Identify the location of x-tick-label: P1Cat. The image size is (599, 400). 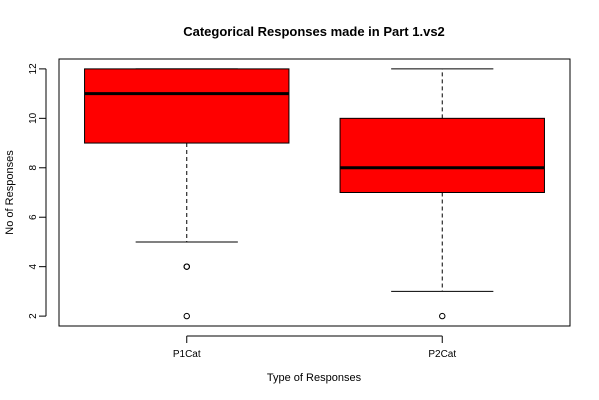
(187, 354).